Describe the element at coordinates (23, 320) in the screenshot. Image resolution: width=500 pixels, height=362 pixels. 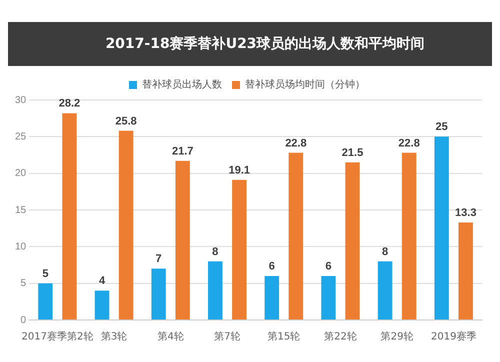
I see `y-tick-label: 0` at that location.